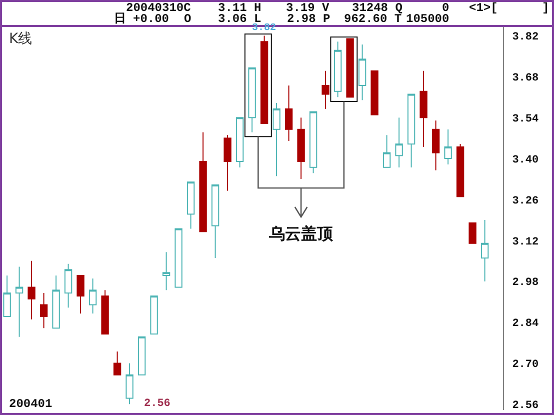 This screenshot has width=554, height=415. I want to click on annotation: K线, so click(20, 39).